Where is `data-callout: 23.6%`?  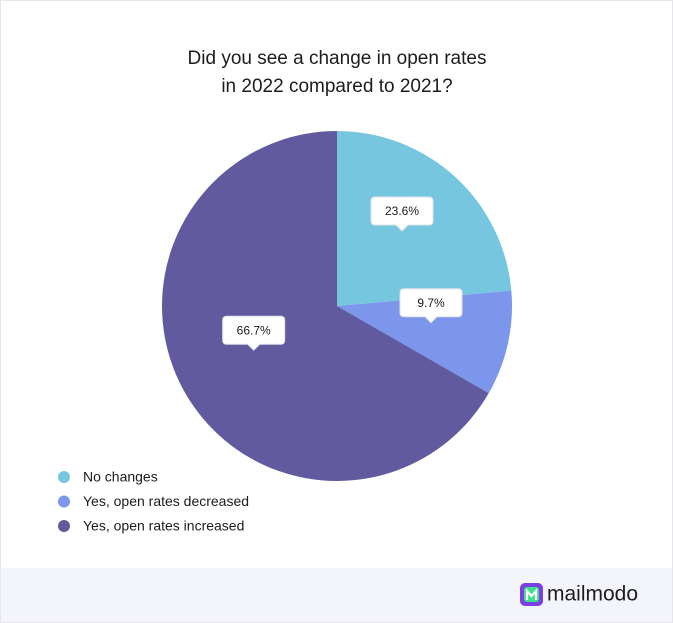 data-callout: 23.6% is located at coordinates (402, 214).